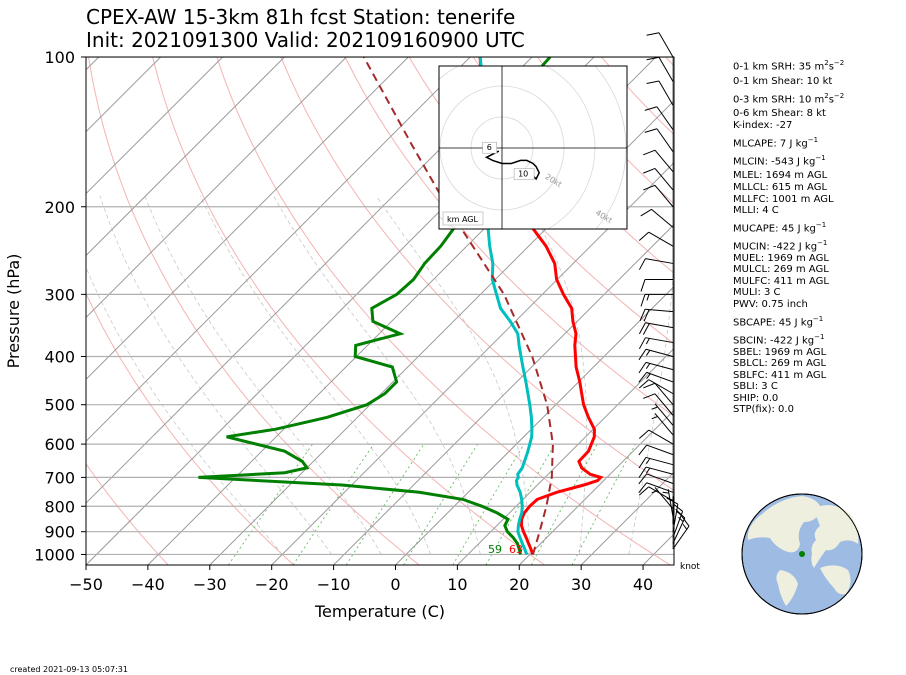 Image resolution: width=906 pixels, height=675 pixels. I want to click on hodograph-legend: km AGL, so click(463, 218).